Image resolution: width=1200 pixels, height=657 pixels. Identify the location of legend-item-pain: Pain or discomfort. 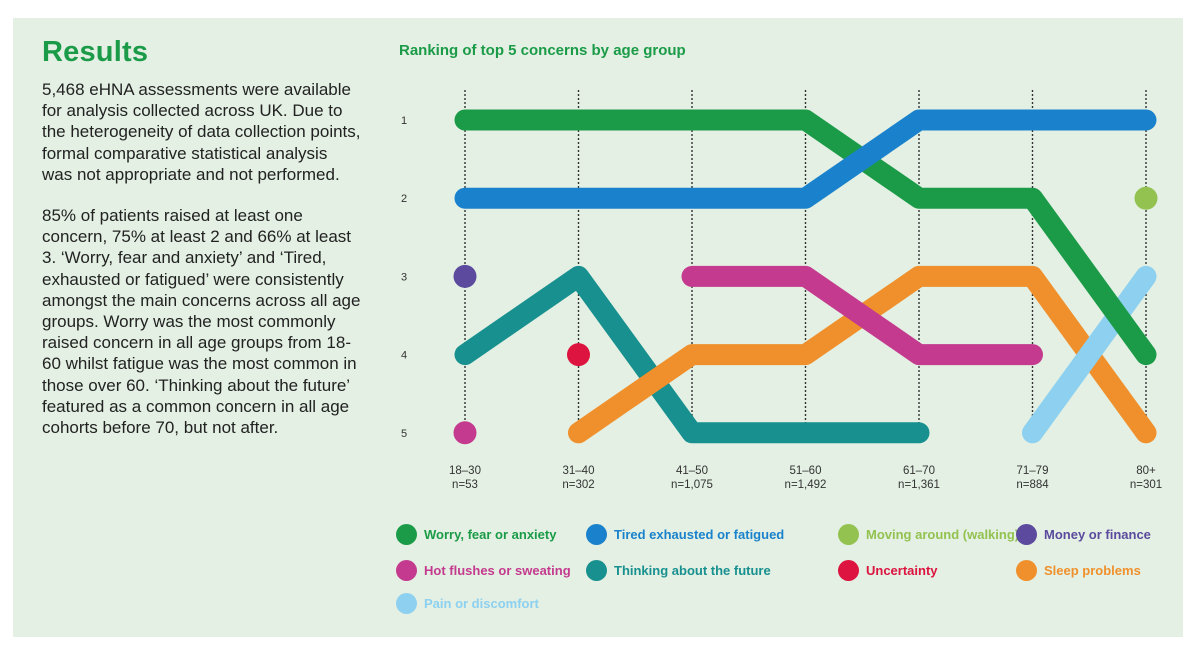
(467, 603).